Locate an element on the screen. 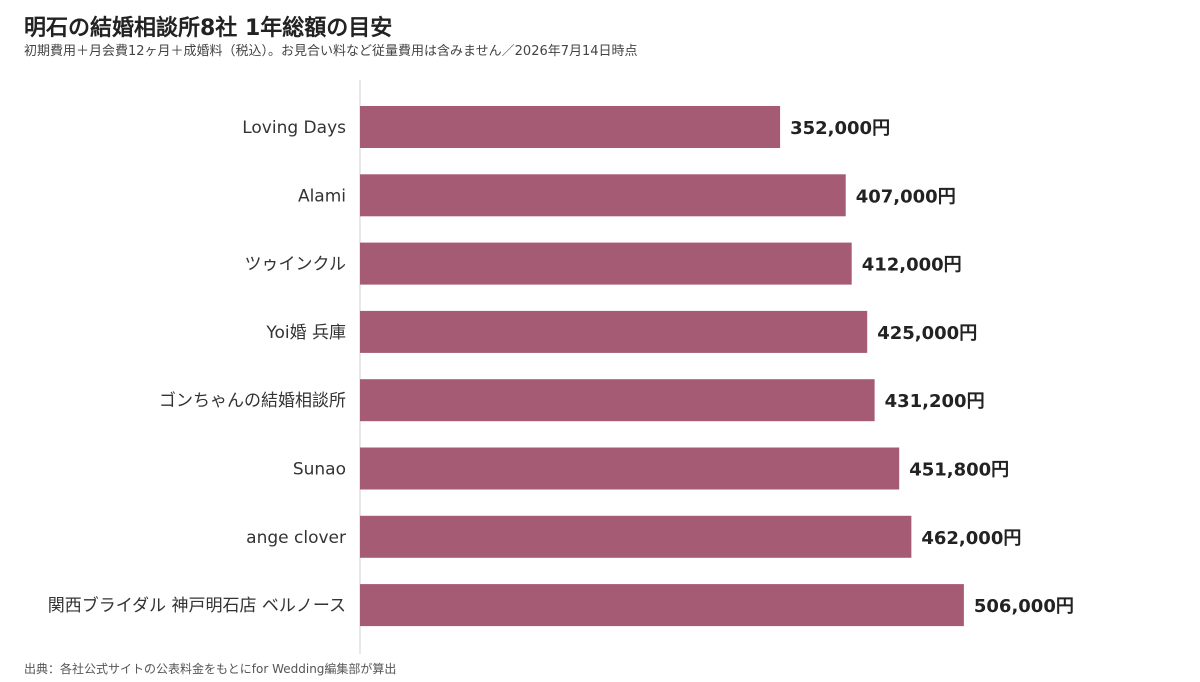  chart-title: 明石の結婚相談所8社 1年総額の目安 is located at coordinates (208, 28).